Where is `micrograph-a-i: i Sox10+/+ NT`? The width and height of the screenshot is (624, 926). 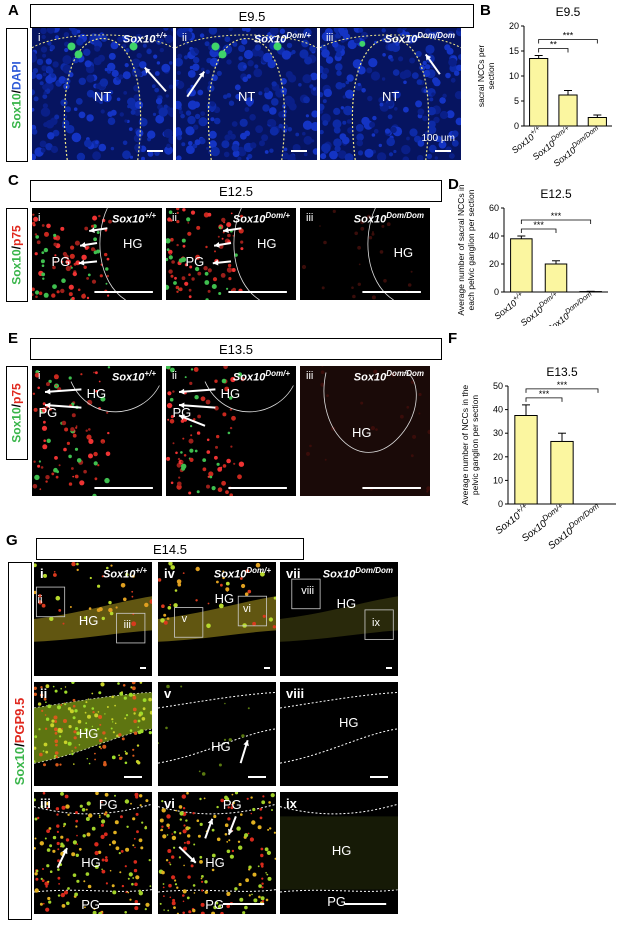
micrograph-a-i: i Sox10+/+ NT is located at coordinates (102, 94).